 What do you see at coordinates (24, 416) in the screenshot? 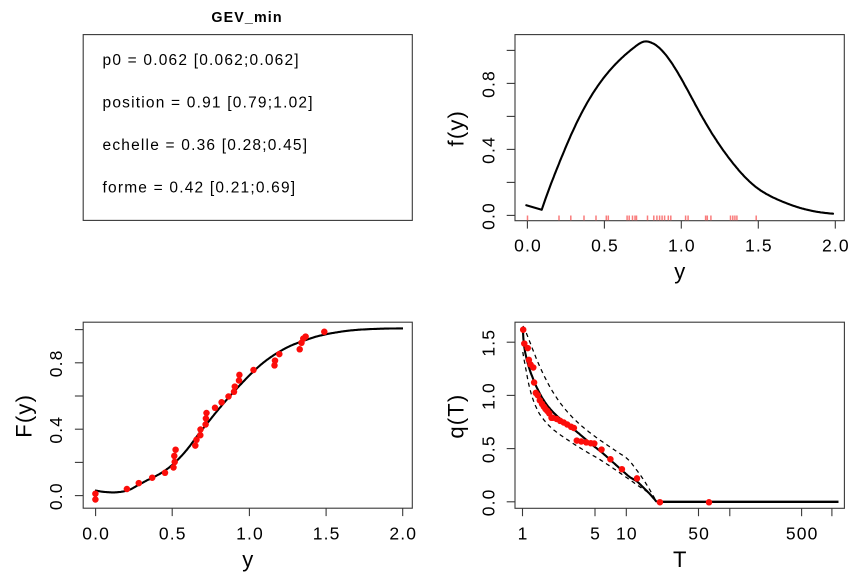
I see `svg-text: F(y)` at bounding box center [24, 416].